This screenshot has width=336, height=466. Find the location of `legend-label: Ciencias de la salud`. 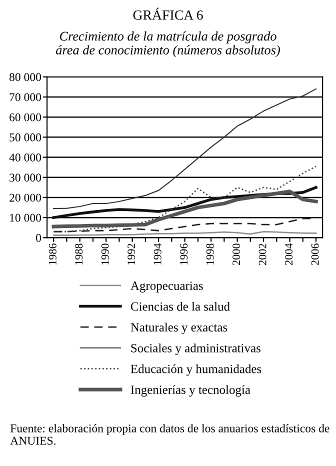

legend-label: Ciencias de la salud is located at coordinates (180, 306).